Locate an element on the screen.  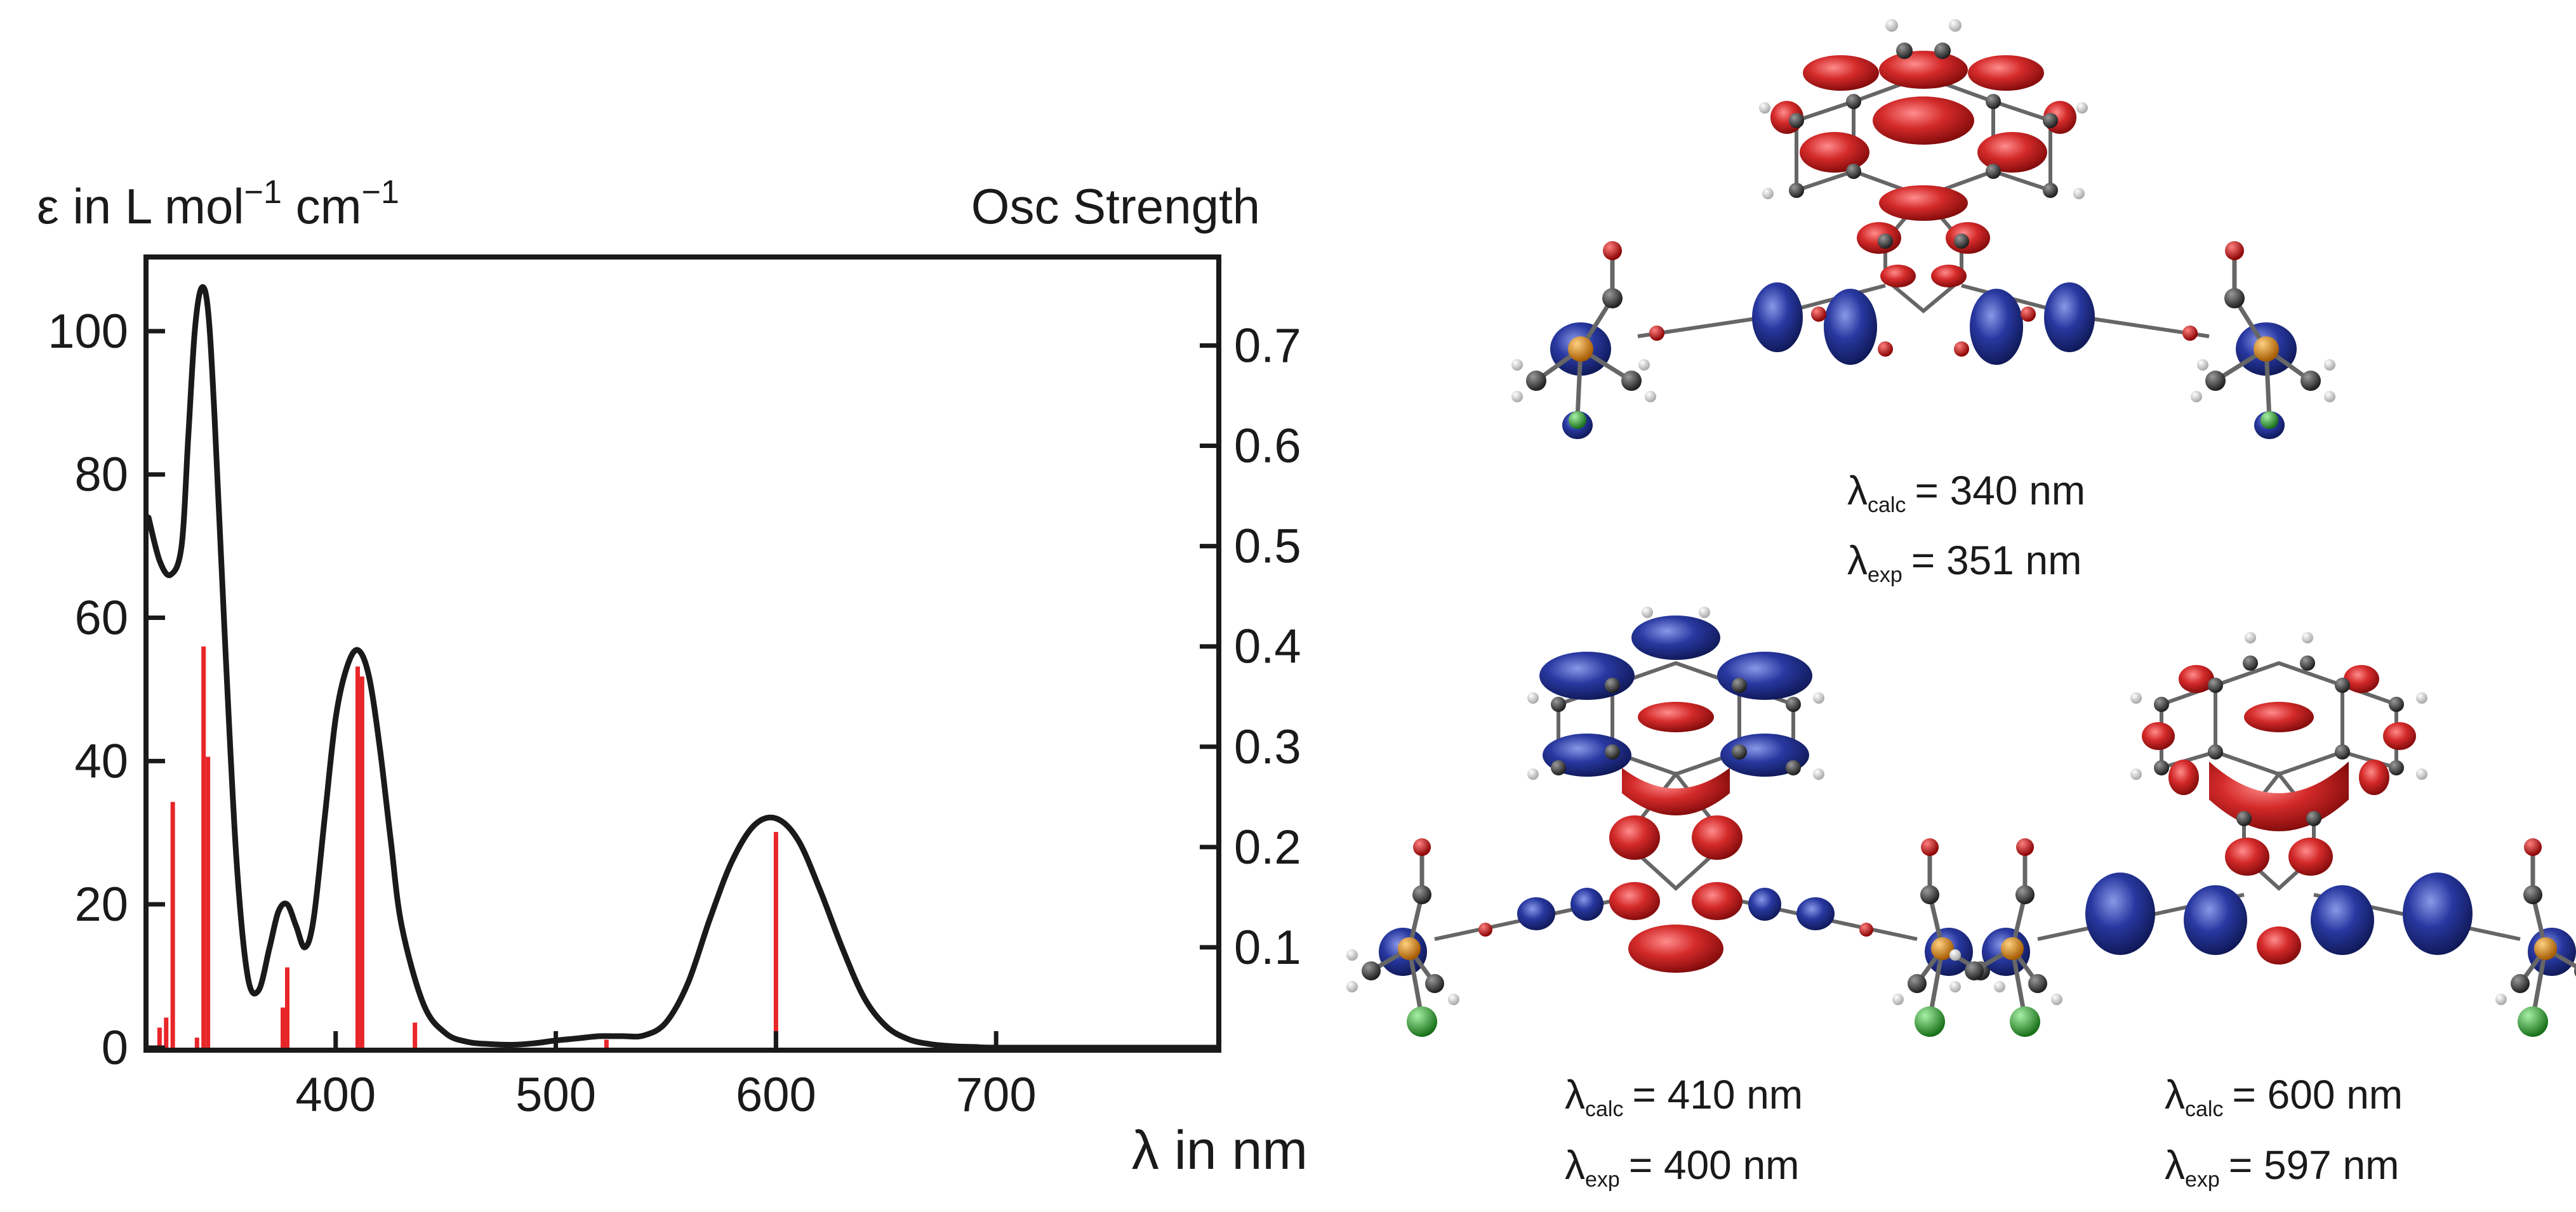
x-tick-label-400: 400 is located at coordinates (335, 1095).